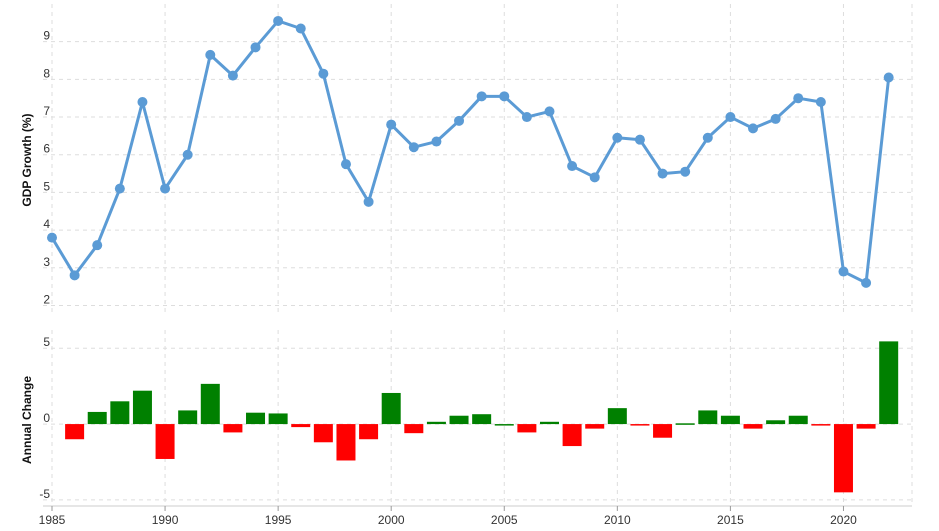 This screenshot has width=939, height=531. What do you see at coordinates (46, 186) in the screenshot?
I see `top-y-tick-label: 5` at bounding box center [46, 186].